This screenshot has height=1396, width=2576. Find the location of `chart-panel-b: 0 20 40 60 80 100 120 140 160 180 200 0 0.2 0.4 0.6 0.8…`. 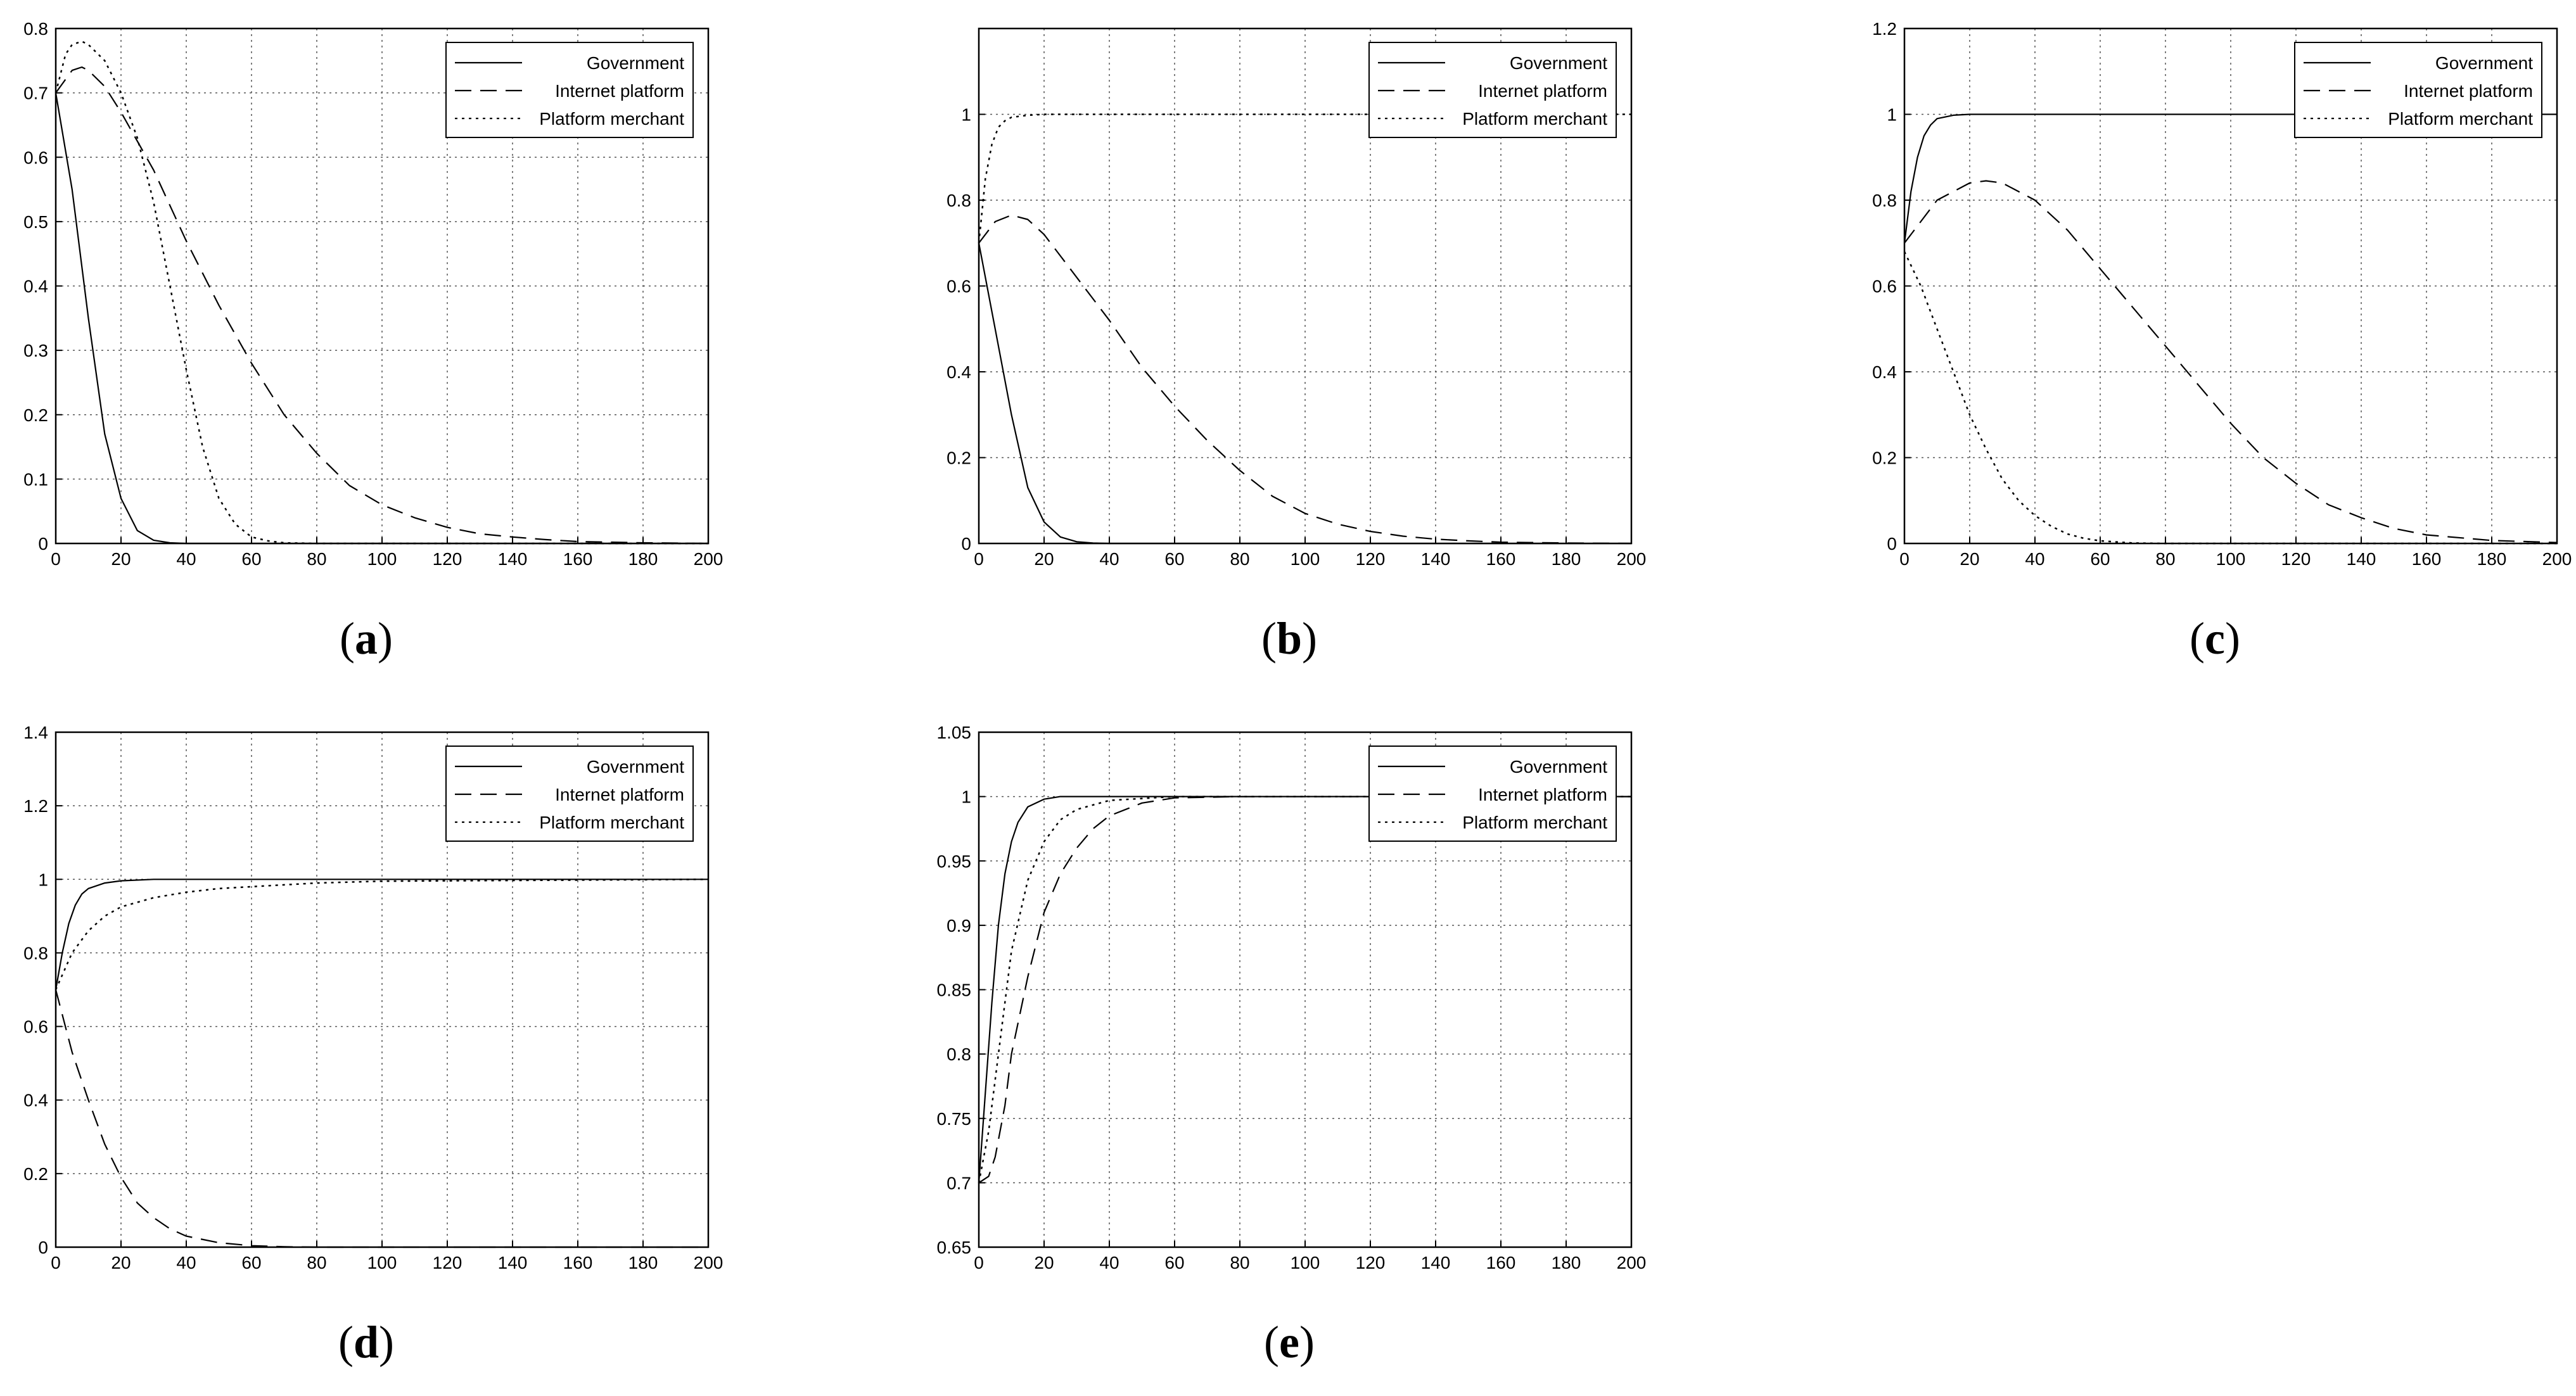

chart-panel-b: 0 20 40 60 80 100 120 140 160 180 200 0 0.2 0.4 0.6 0.8… is located at coordinates (1297, 345).